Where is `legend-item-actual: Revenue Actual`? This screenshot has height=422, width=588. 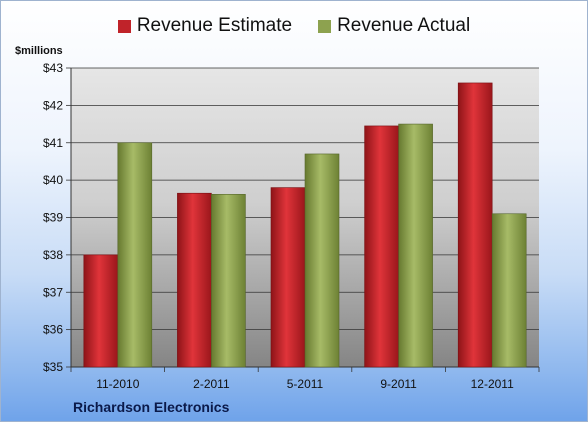
legend-item-actual: Revenue Actual is located at coordinates (394, 26).